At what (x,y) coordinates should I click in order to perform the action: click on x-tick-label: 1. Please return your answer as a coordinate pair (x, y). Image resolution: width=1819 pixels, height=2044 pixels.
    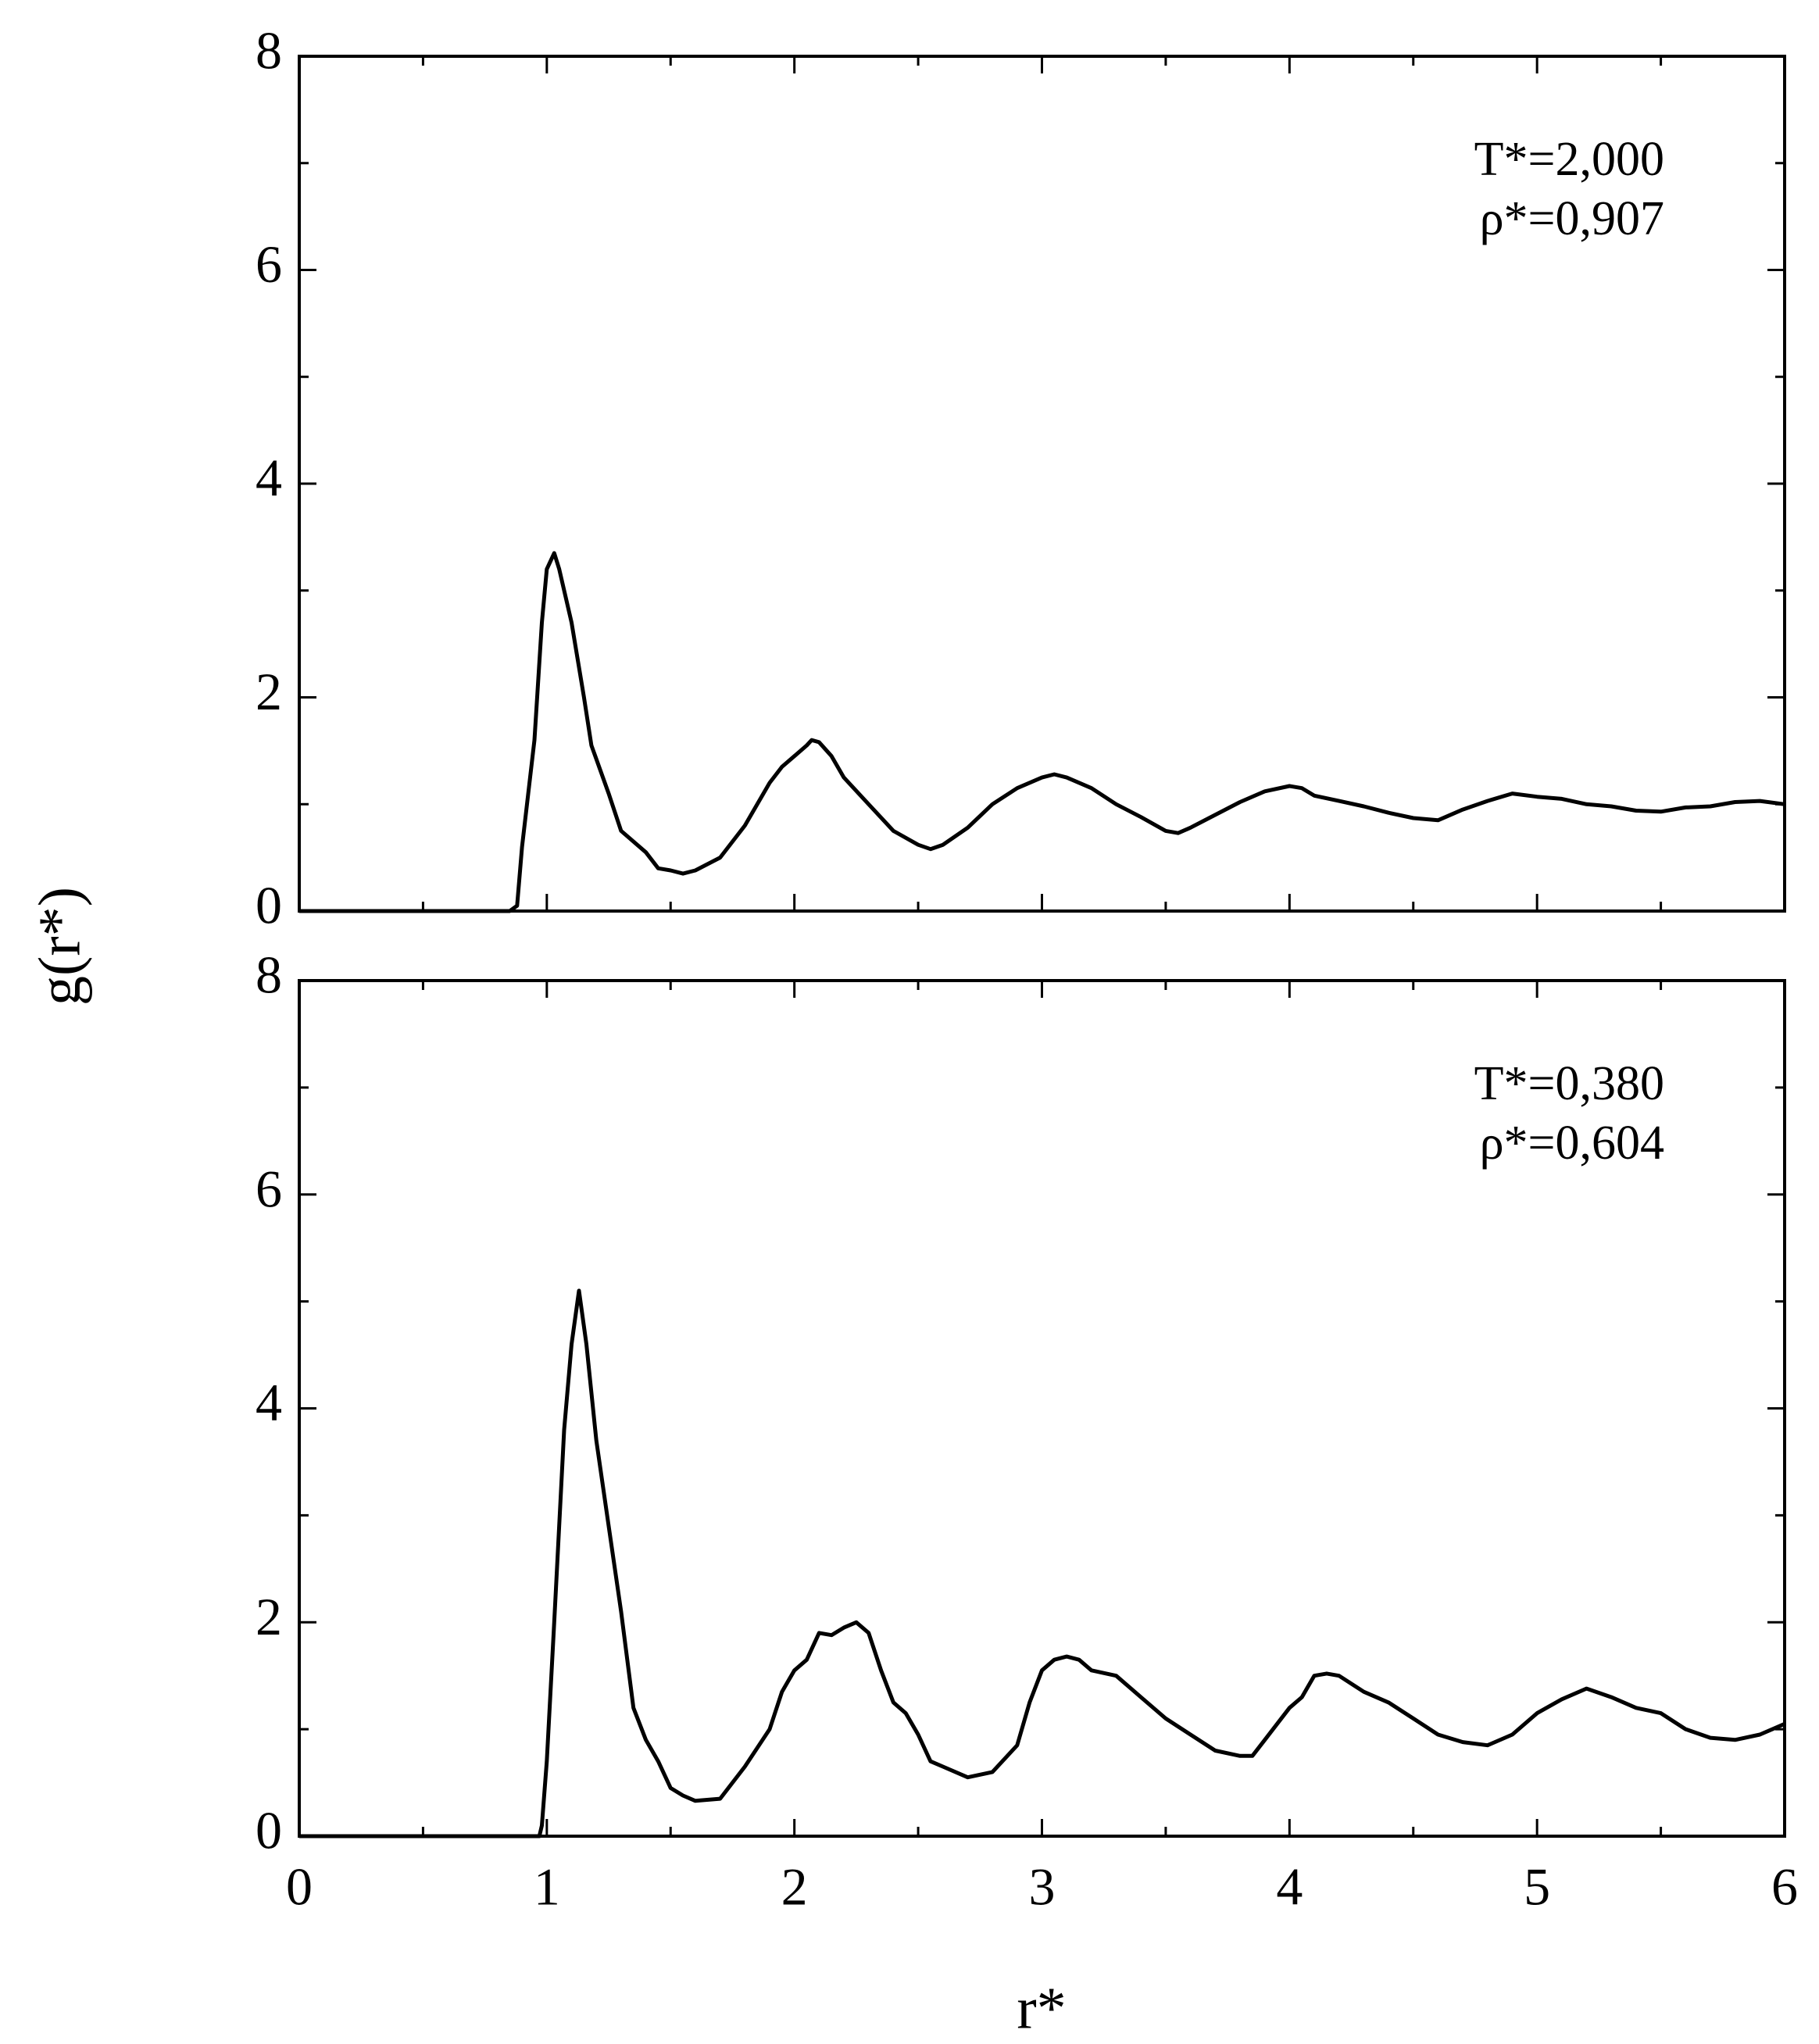
    Looking at the image, I should click on (547, 1887).